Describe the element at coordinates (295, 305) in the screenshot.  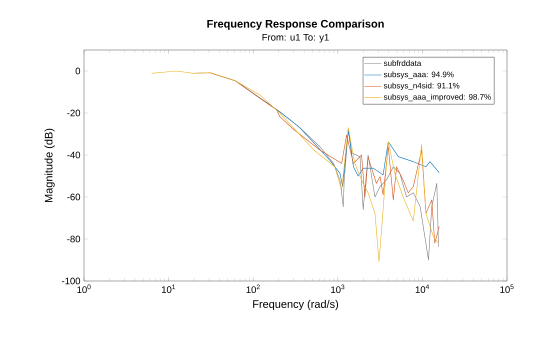
I see `x-axis-title: Frequency (rad/s)` at that location.